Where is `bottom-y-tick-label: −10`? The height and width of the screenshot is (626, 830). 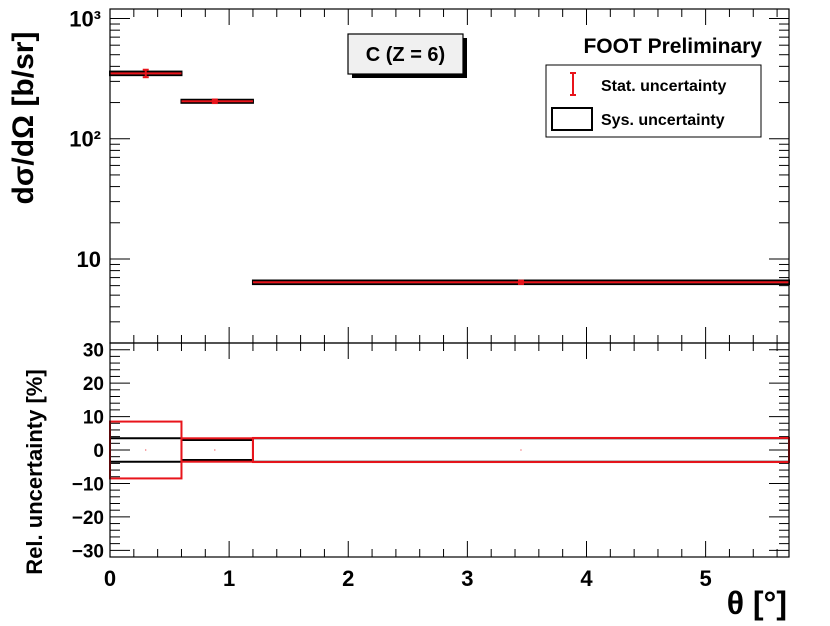 bottom-y-tick-label: −10 is located at coordinates (88, 484).